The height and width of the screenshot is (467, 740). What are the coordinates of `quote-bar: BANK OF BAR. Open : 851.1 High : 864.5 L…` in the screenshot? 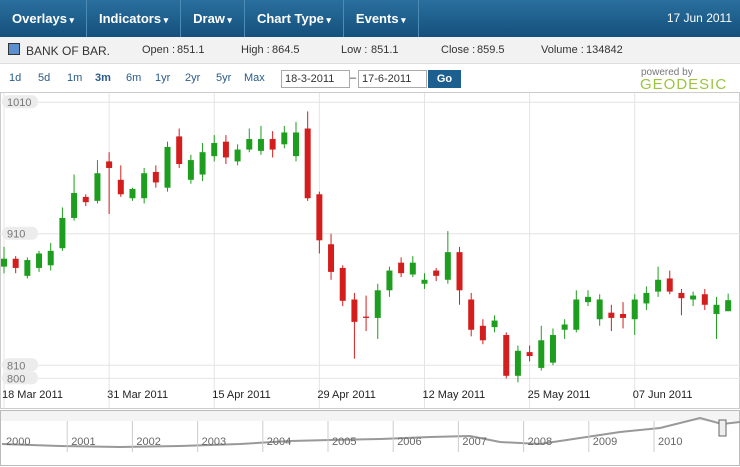 It's located at (370, 50).